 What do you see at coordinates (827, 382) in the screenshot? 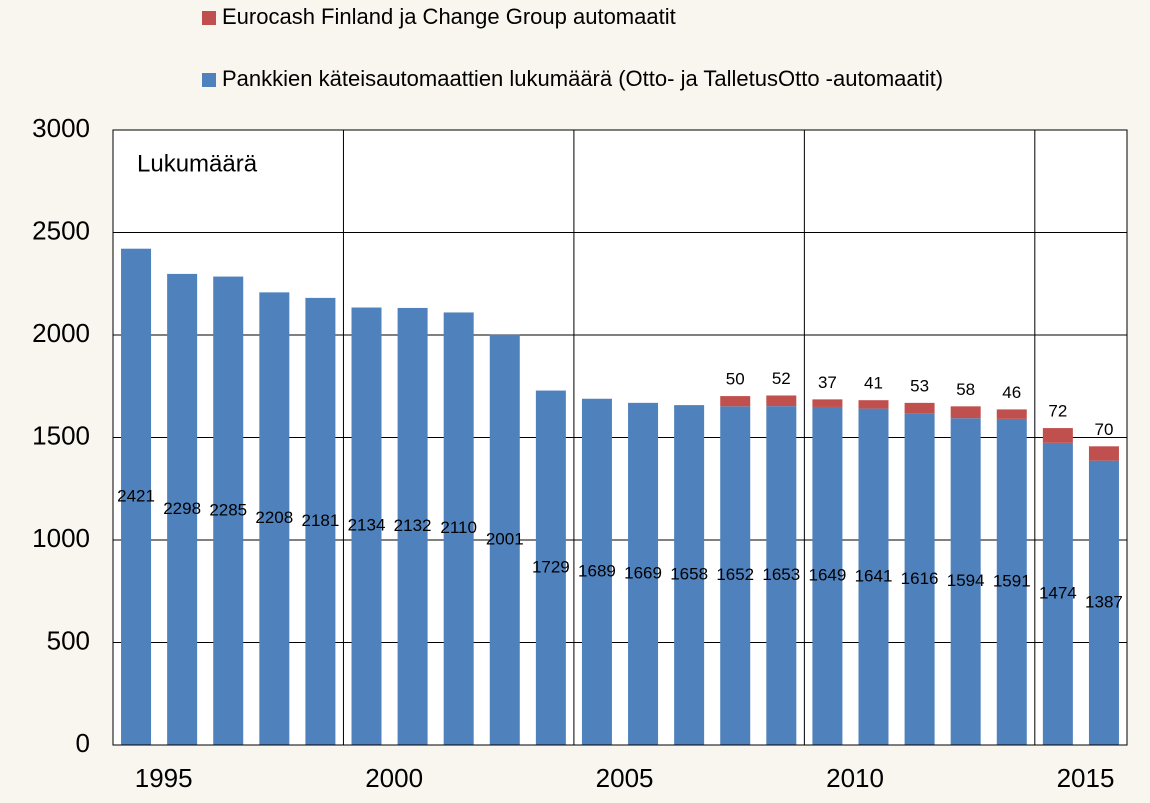
I see `value-label: 37` at bounding box center [827, 382].